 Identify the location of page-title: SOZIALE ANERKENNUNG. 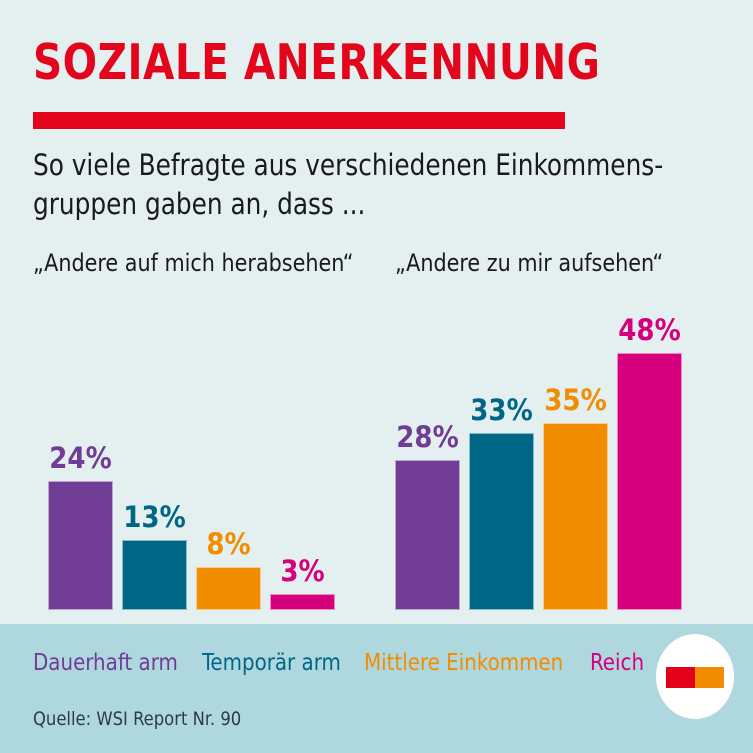
(317, 62).